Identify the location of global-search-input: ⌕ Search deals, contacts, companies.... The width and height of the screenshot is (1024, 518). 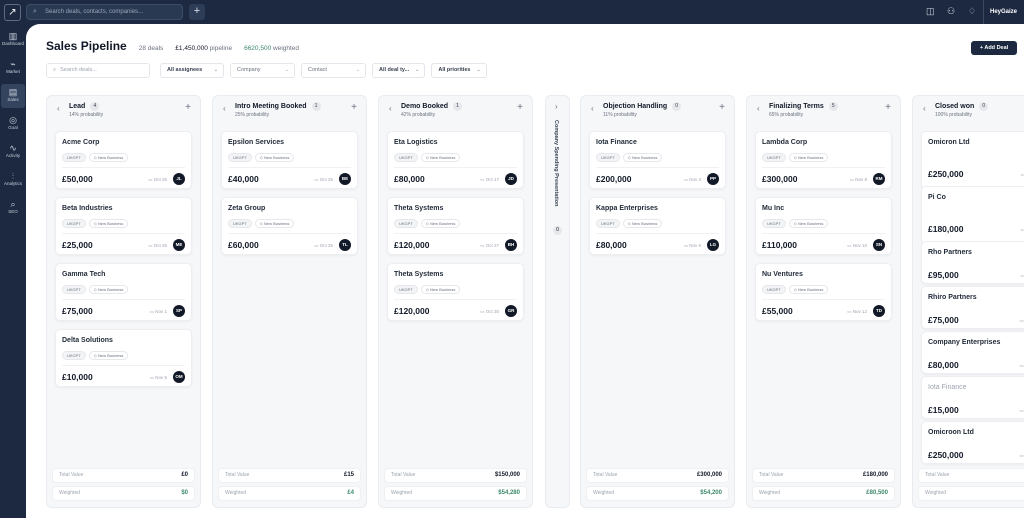
(104, 12).